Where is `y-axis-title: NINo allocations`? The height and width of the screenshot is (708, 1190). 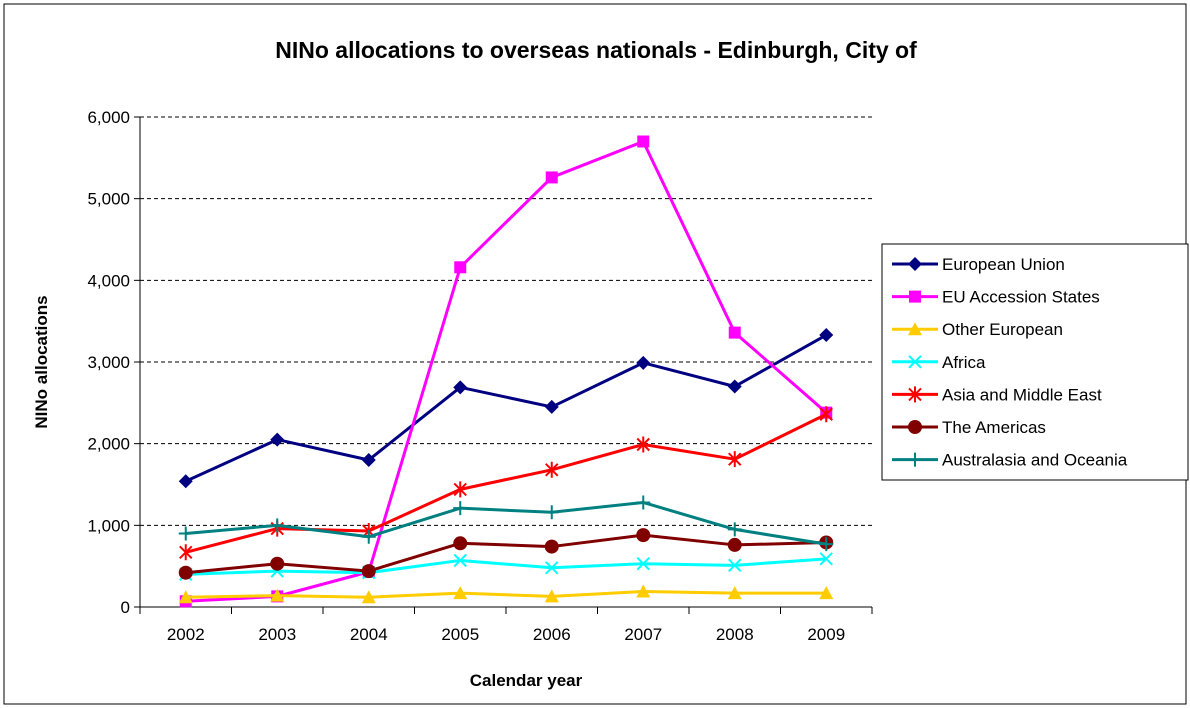
y-axis-title: NINo allocations is located at coordinates (41, 361).